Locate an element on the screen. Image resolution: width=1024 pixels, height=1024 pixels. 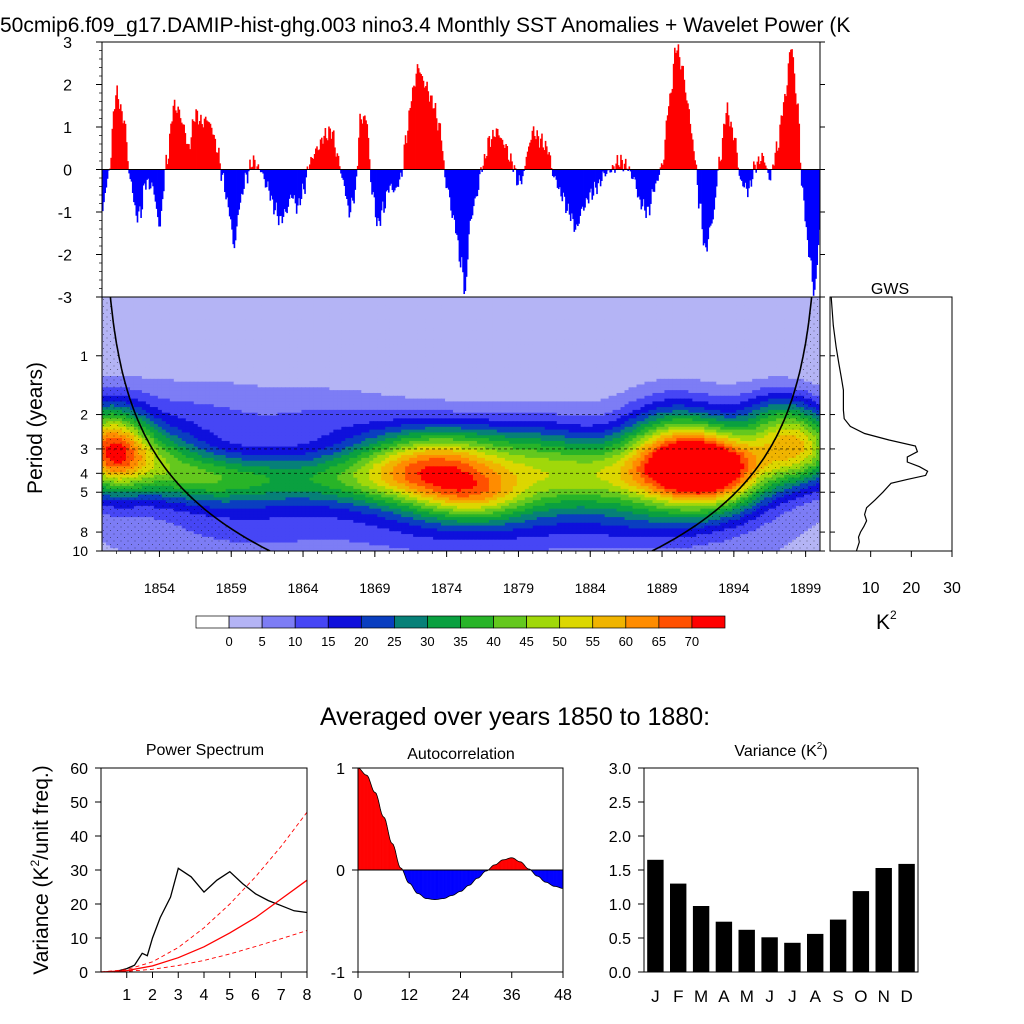
ts-ytick-label: -1 is located at coordinates (65, 213).